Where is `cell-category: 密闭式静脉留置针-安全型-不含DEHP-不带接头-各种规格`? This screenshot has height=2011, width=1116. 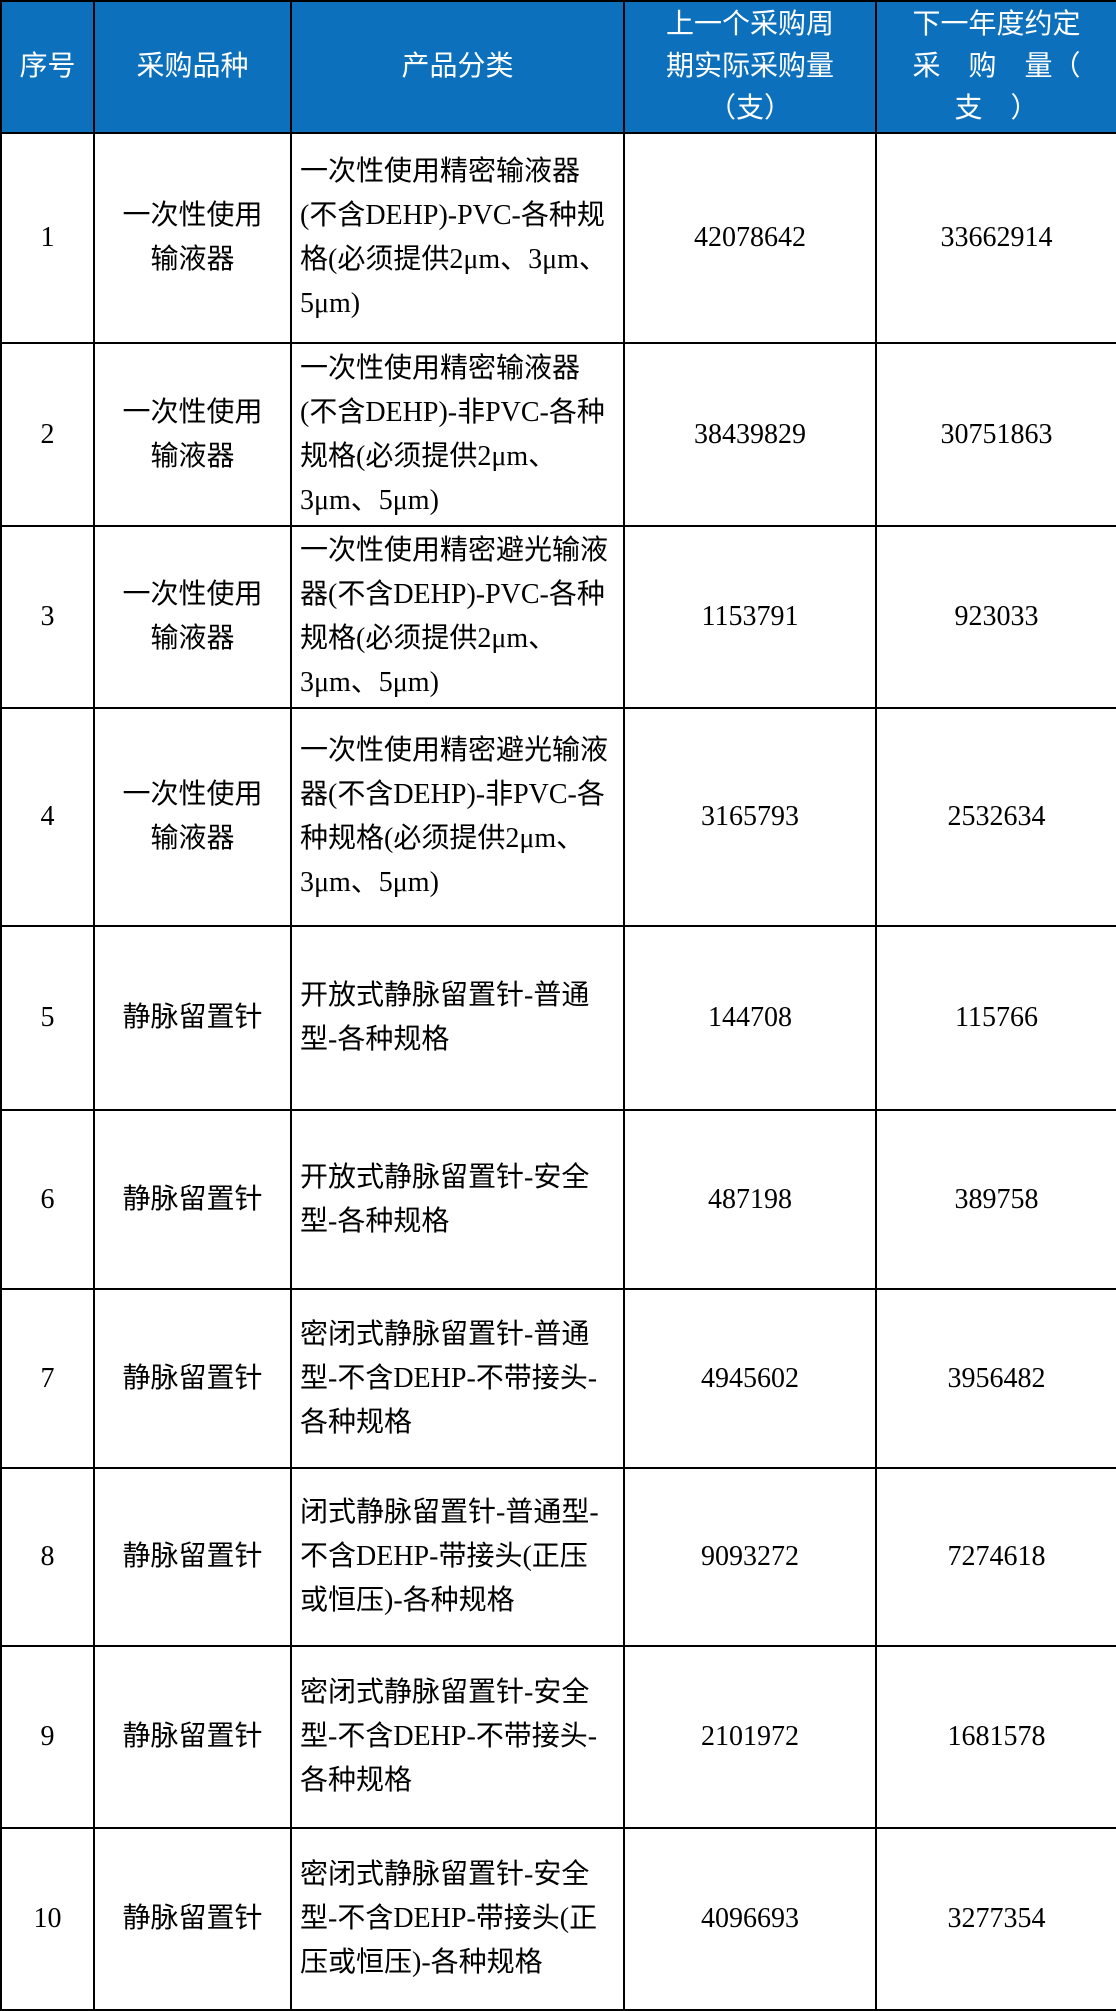
cell-category: 密闭式静脉留置针-安全型-不含DEHP-不带接头-各种规格 is located at coordinates (457, 1737).